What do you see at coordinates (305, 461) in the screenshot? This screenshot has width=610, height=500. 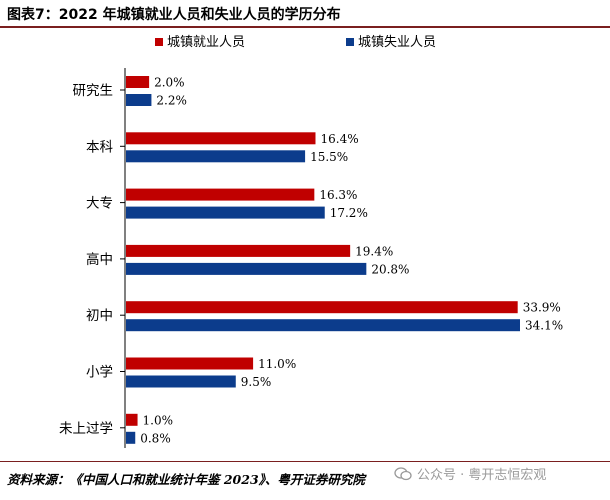 I see `footer-rule` at bounding box center [305, 461].